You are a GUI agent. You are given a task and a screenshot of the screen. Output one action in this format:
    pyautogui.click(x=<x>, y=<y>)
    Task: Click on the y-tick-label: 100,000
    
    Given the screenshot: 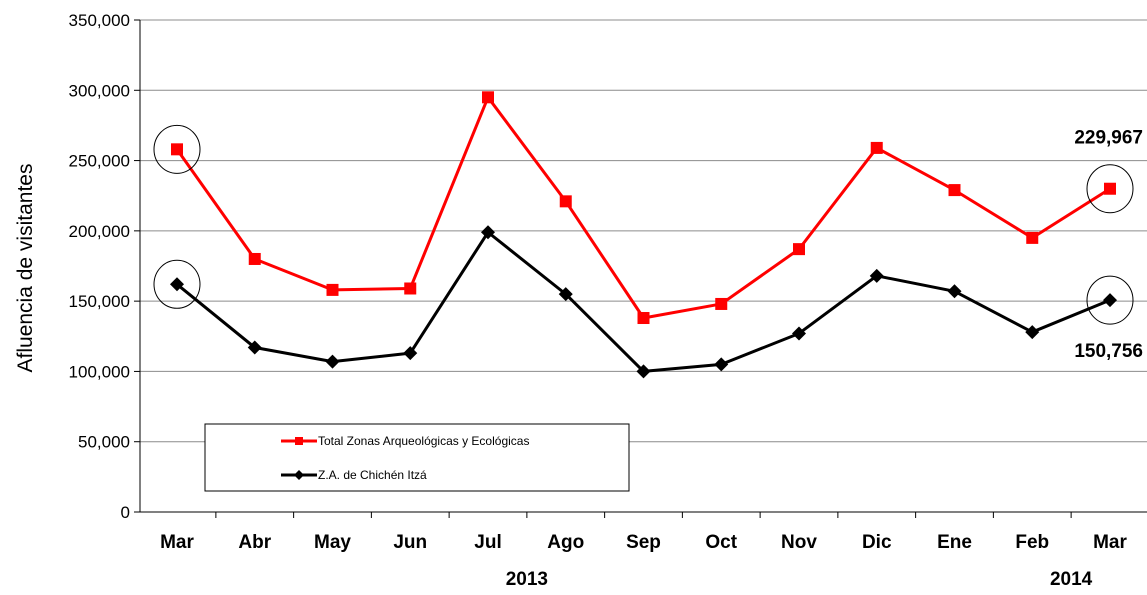 What is the action you would take?
    pyautogui.click(x=99, y=371)
    